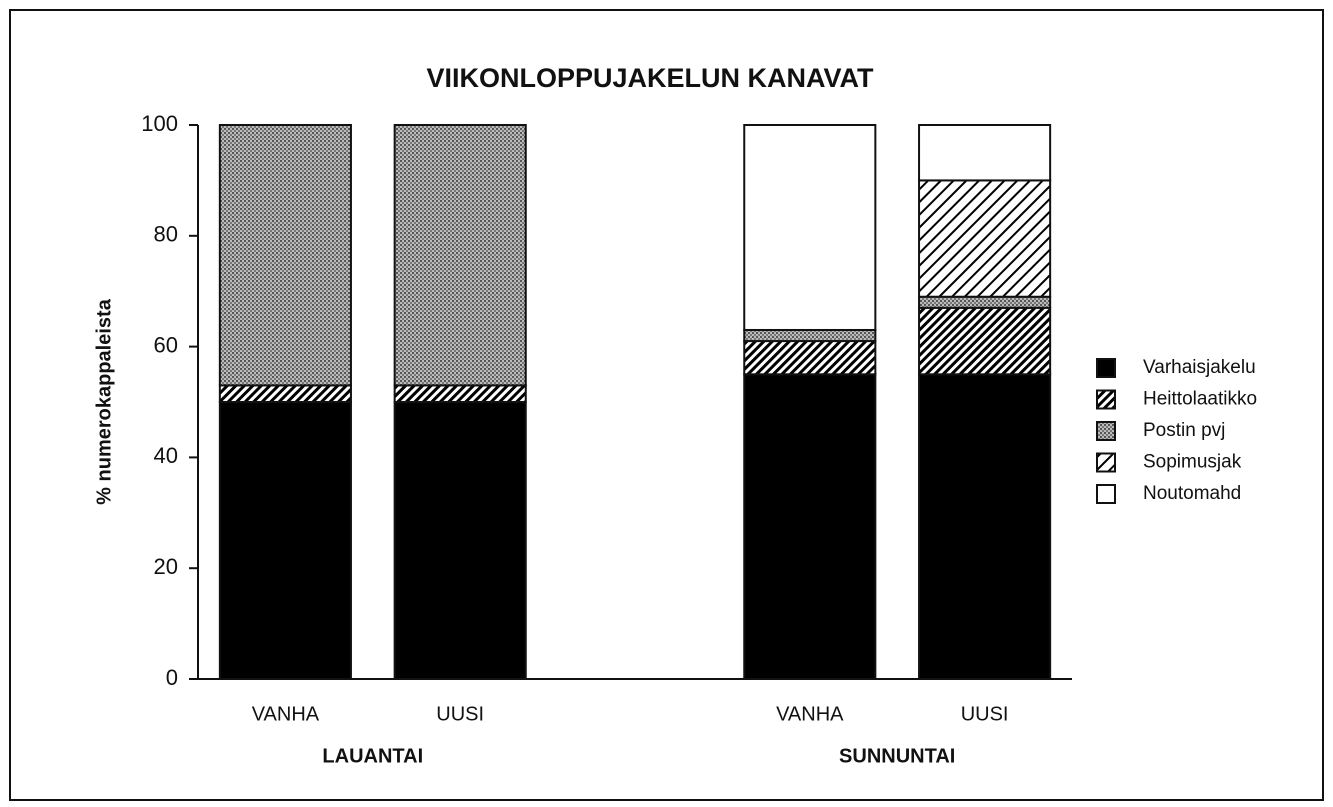  What do you see at coordinates (159, 123) in the screenshot?
I see `y-tick-label: 100` at bounding box center [159, 123].